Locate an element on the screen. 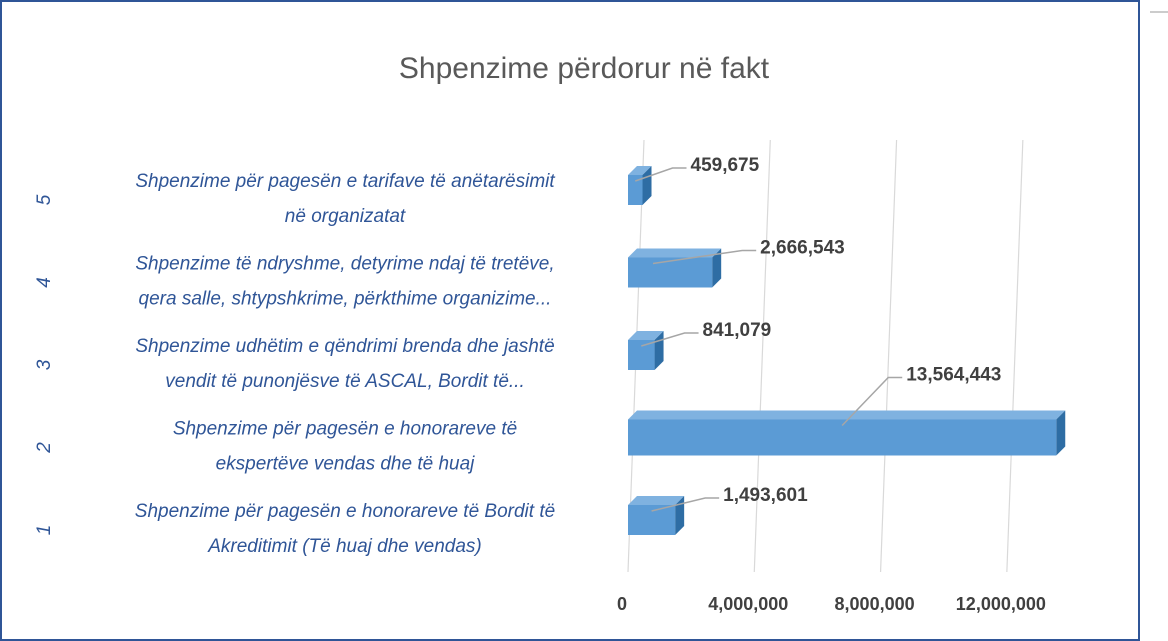  category-number: 3 is located at coordinates (44, 364).